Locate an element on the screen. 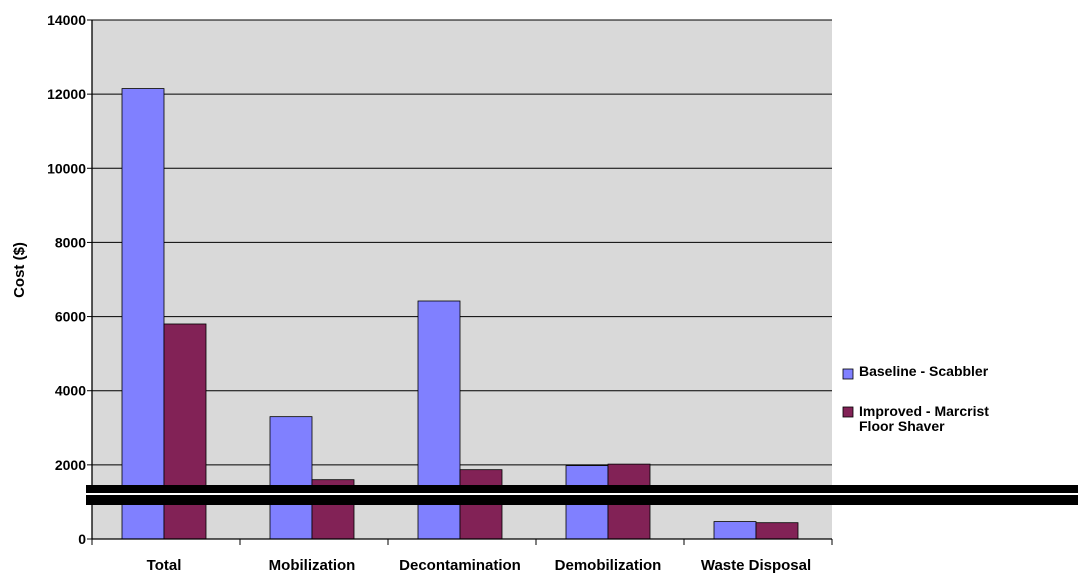 This screenshot has width=1078, height=575. x-tick-label: Mobilization is located at coordinates (312, 565).